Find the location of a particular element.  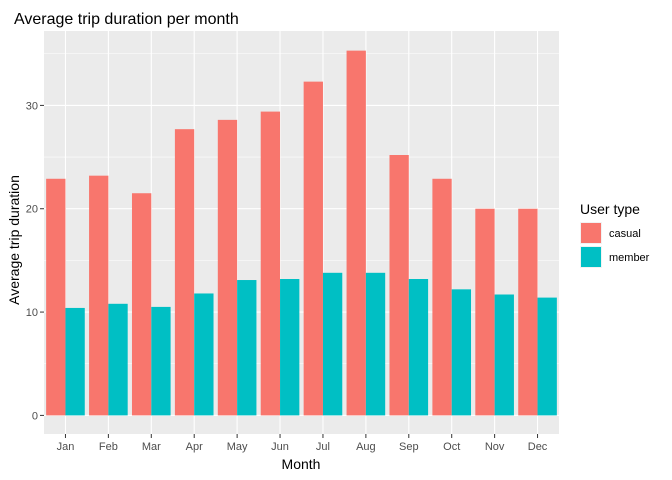

bar-member-dec is located at coordinates (547, 356).